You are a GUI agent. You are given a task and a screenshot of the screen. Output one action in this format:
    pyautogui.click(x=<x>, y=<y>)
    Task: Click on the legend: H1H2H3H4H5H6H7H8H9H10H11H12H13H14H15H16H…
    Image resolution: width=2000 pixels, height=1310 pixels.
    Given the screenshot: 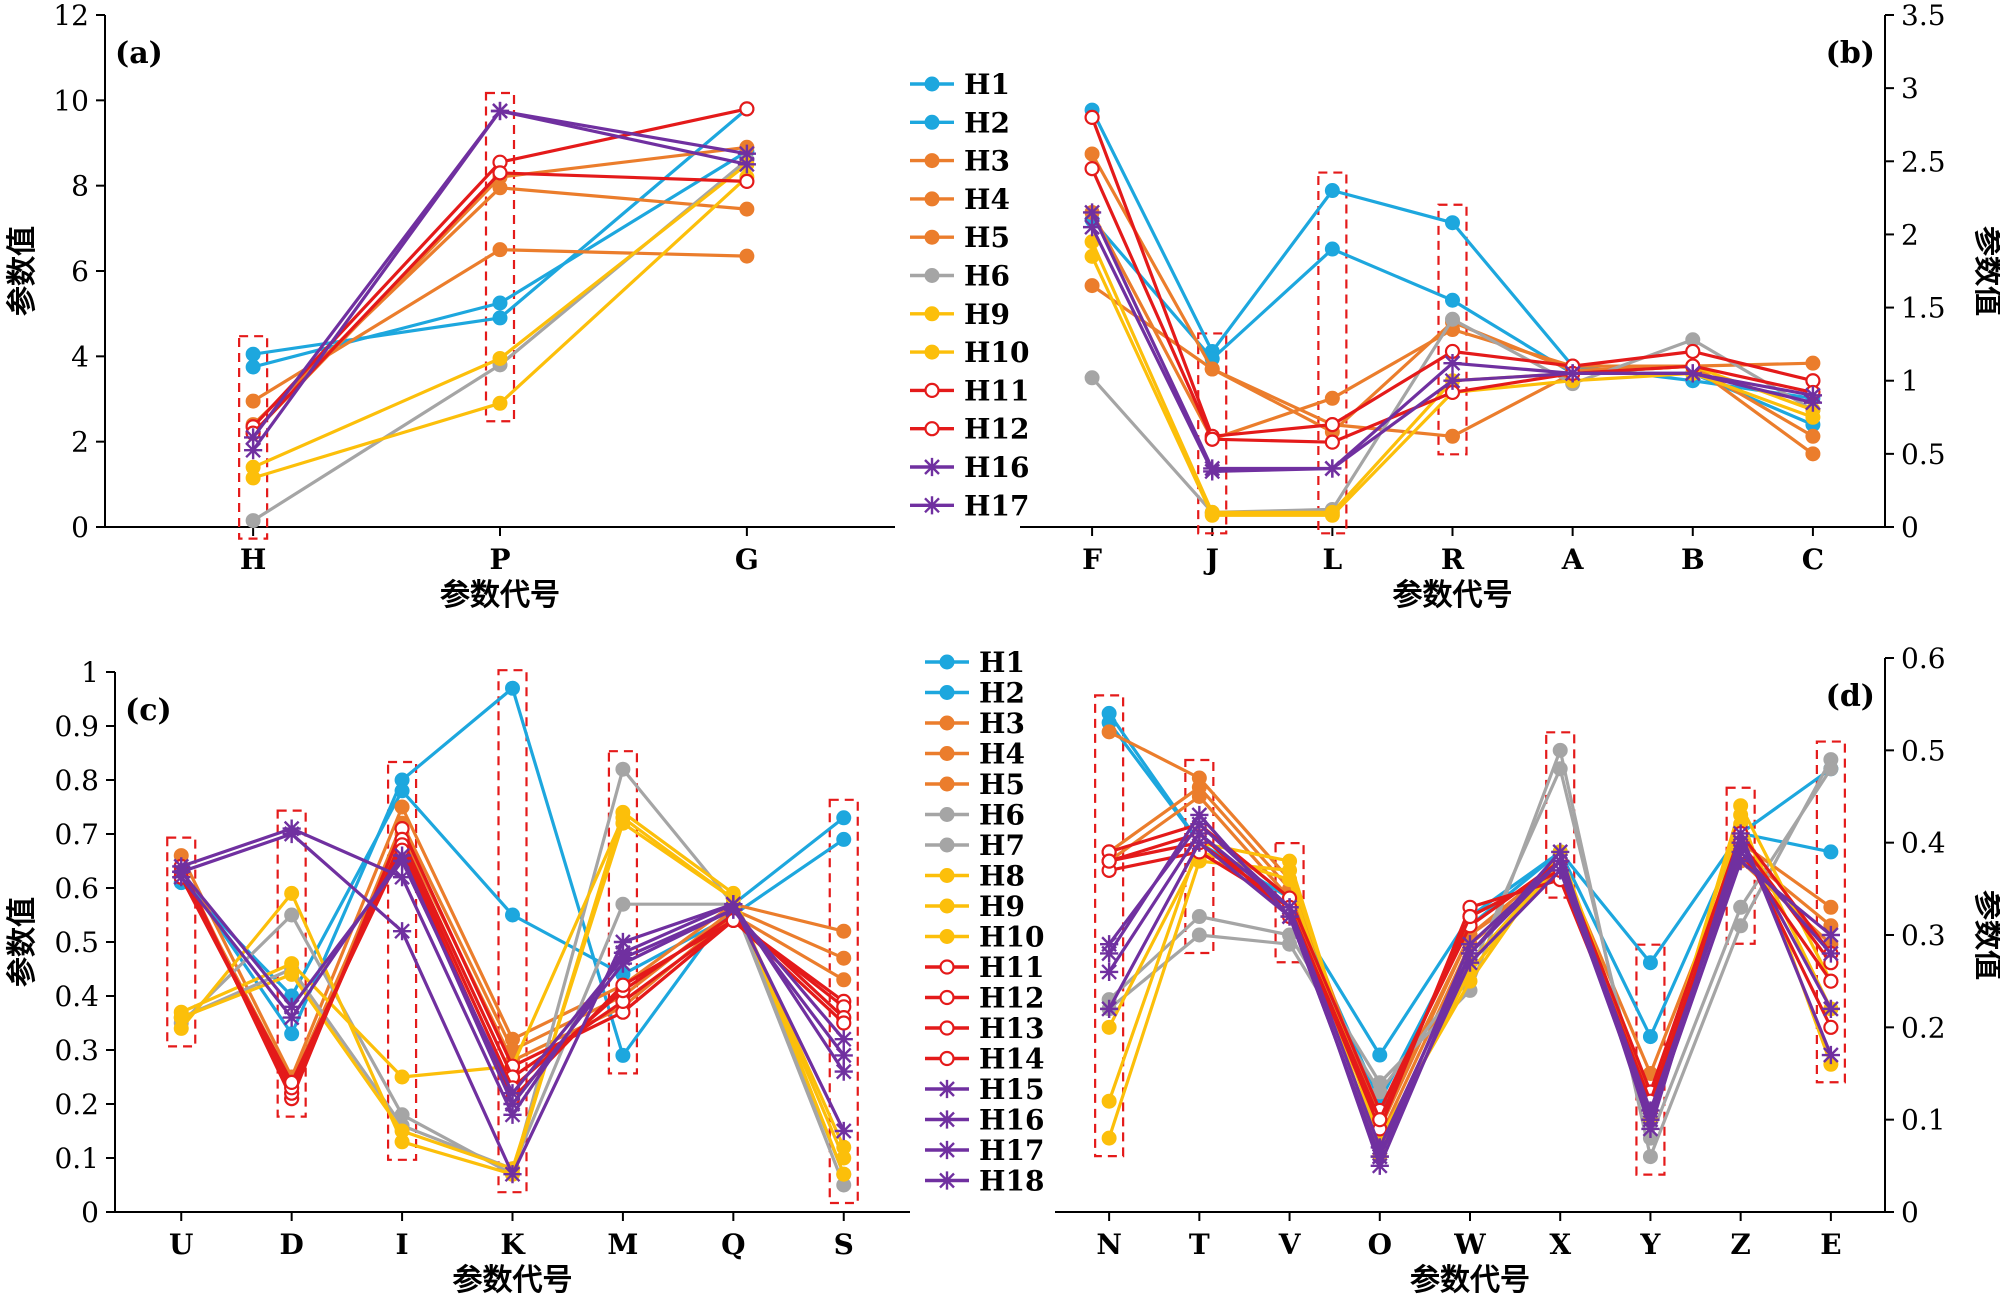 What is the action you would take?
    pyautogui.click(x=984, y=922)
    